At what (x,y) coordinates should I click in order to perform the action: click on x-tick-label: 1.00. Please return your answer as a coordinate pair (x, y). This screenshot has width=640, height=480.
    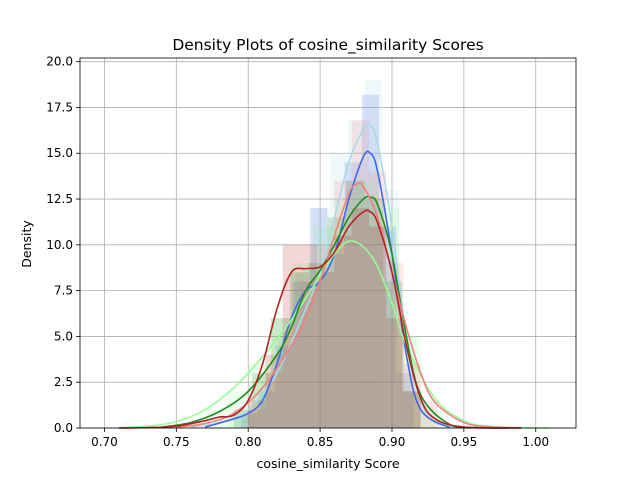
    Looking at the image, I should click on (535, 442).